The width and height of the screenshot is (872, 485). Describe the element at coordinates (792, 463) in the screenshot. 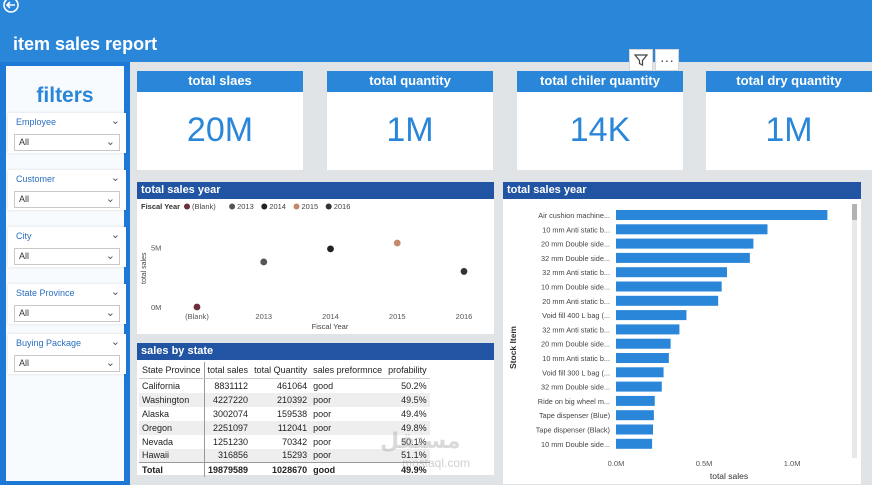

I see `x-tick-label: 1.0M` at that location.